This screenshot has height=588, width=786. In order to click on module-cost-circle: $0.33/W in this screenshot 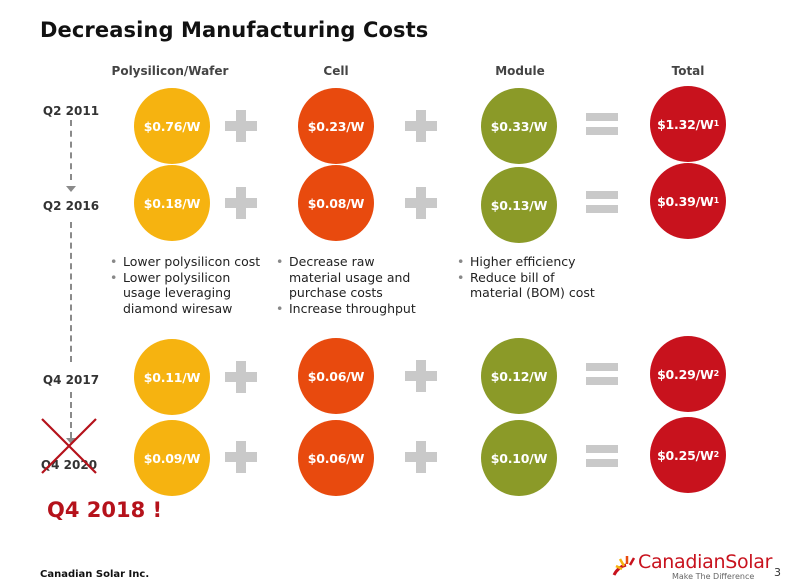, I will do `click(519, 126)`.